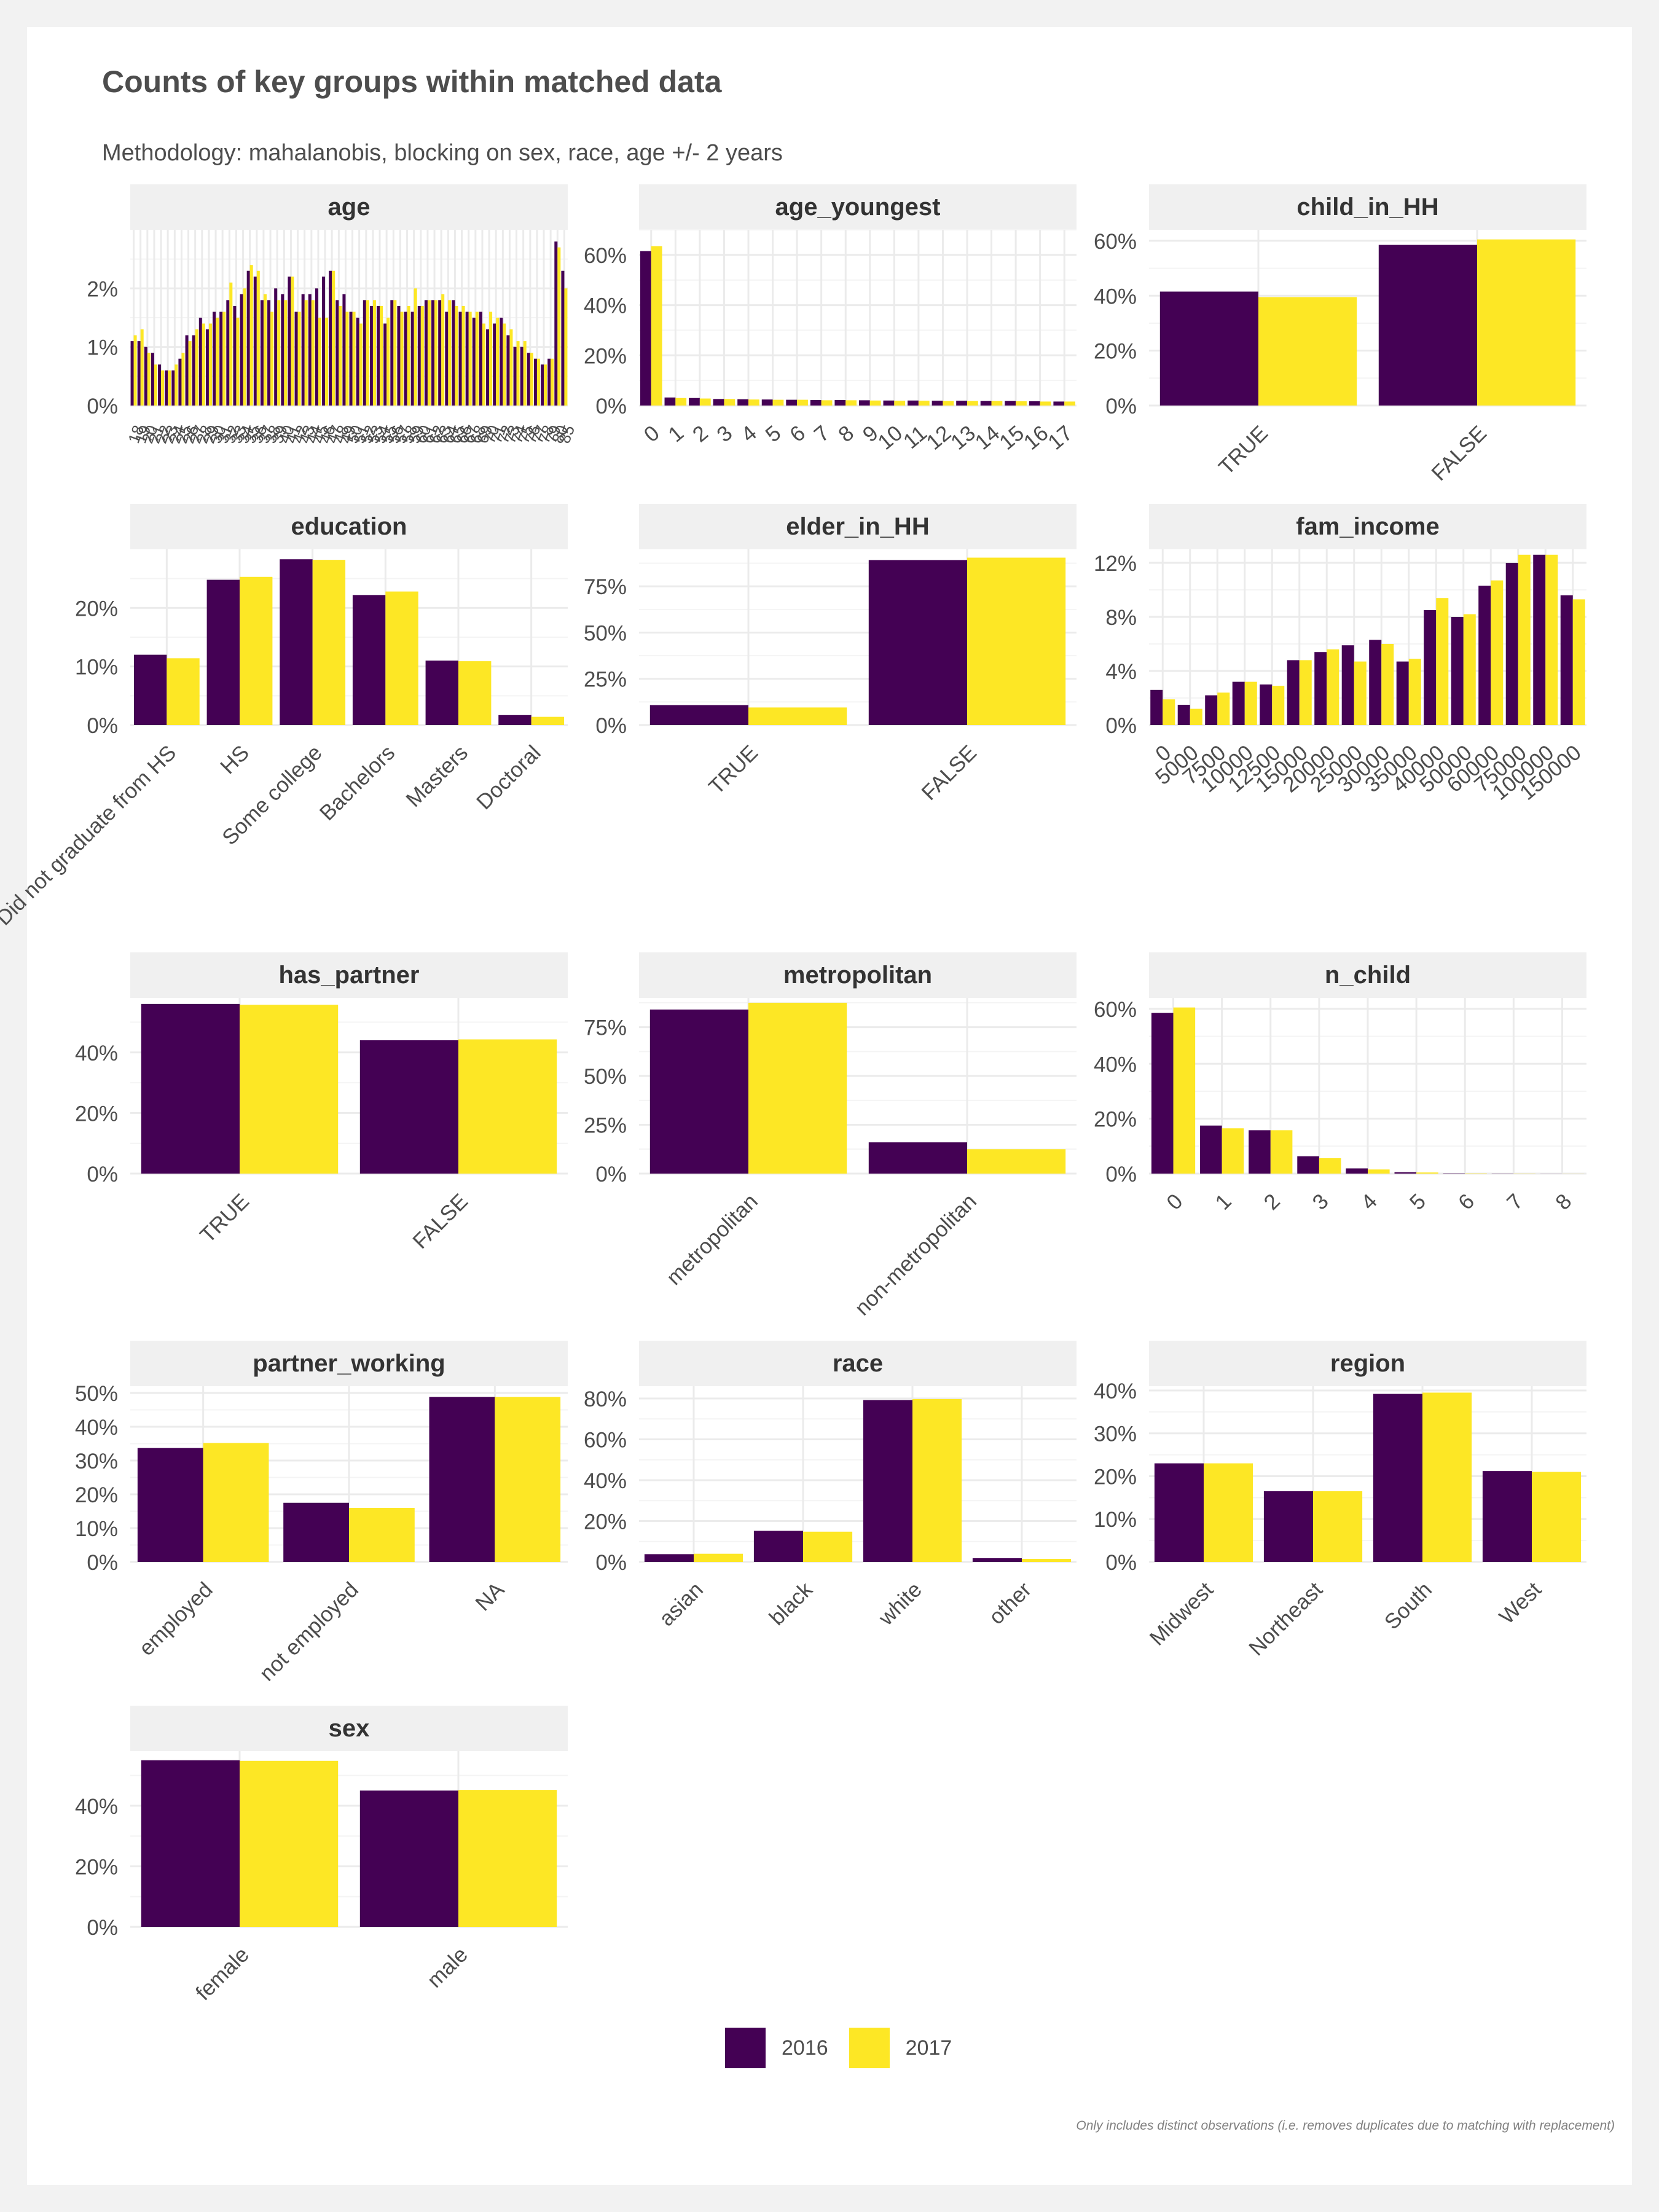 The width and height of the screenshot is (1659, 2212). Describe the element at coordinates (235, 355) in the screenshot. I see `bar-age-33-2016` at that location.